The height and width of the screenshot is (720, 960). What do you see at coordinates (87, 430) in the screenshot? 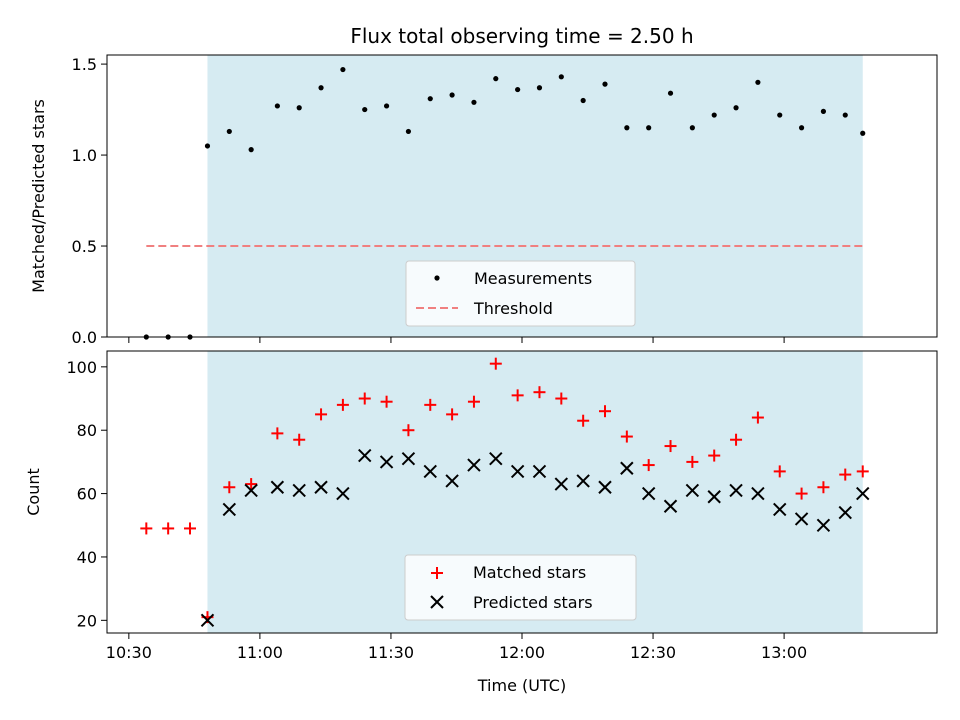
I see `y-tick-label: 80` at bounding box center [87, 430].